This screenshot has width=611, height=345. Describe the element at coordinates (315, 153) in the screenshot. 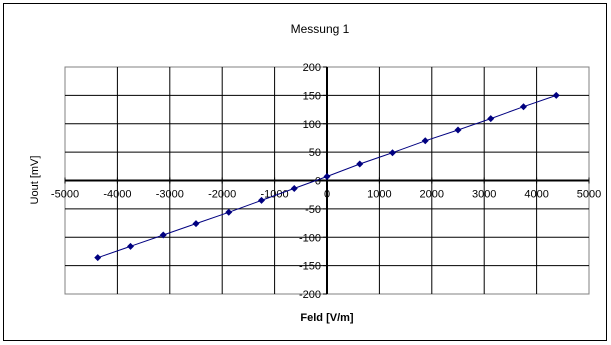

I see `y-tick-label: 50` at that location.